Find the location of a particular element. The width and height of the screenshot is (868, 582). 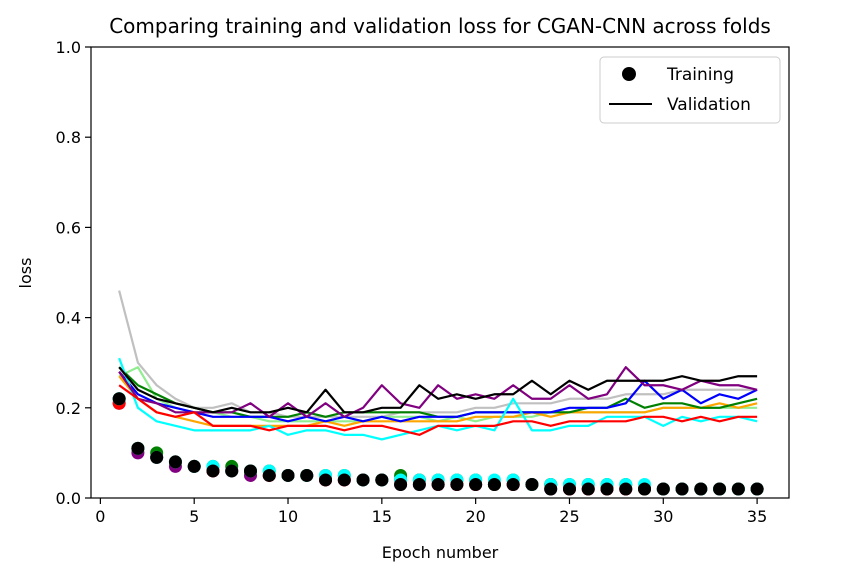

legend-validation-label: Validation is located at coordinates (709, 105).